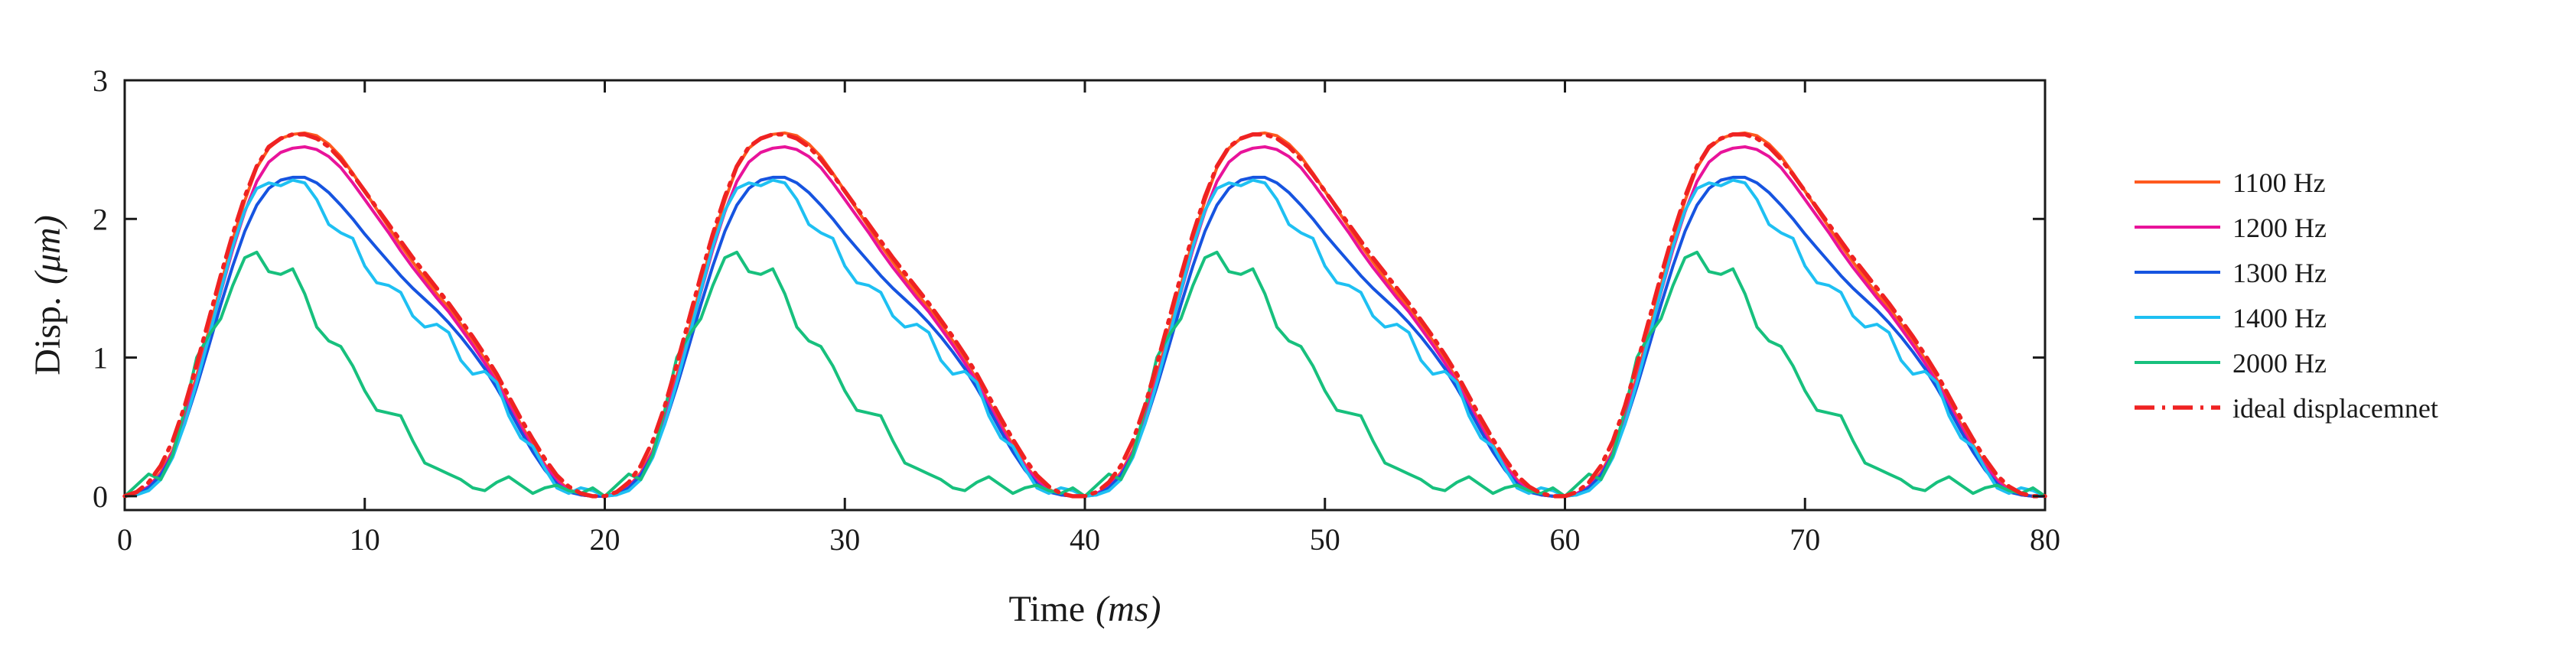  Describe the element at coordinates (2280, 363) in the screenshot. I see `legend-label: 2000 Hz` at that location.